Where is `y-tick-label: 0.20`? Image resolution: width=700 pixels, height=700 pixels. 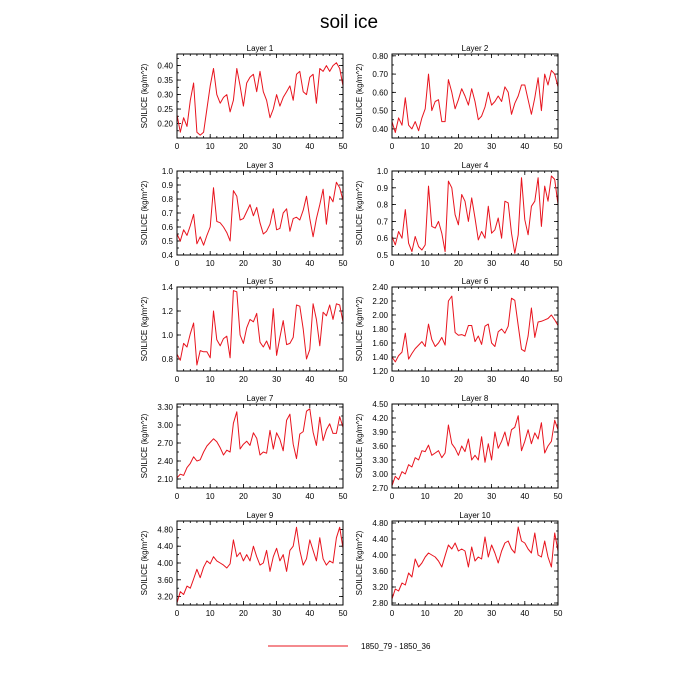
y-tick-label: 0.20 is located at coordinates (165, 124).